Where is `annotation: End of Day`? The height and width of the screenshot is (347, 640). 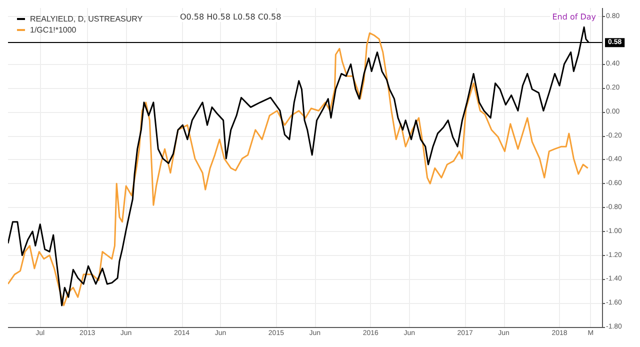 annotation: End of Day is located at coordinates (574, 17).